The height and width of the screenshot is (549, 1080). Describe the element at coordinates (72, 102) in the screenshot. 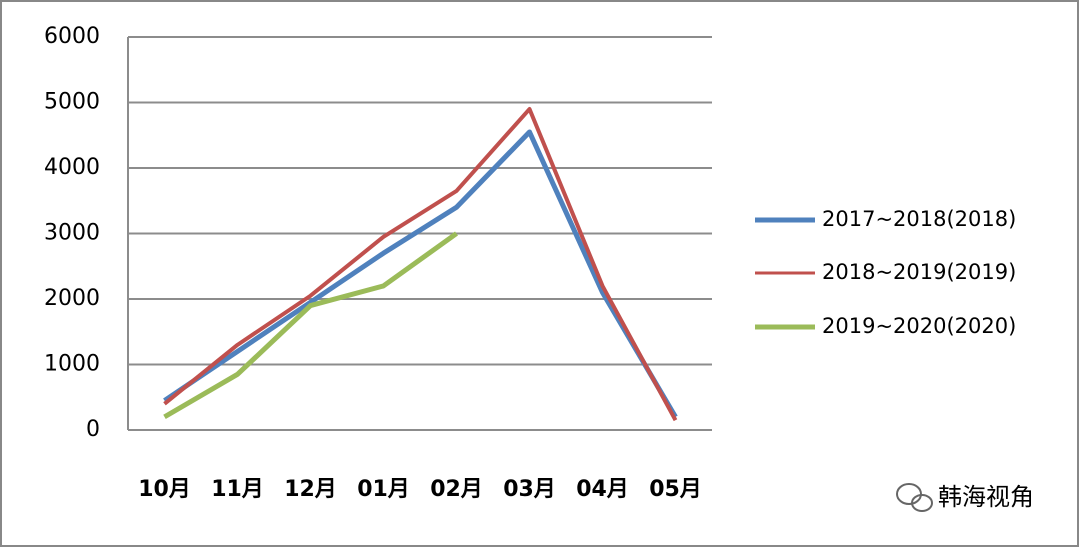

I see `y-tick-label: 5000` at that location.